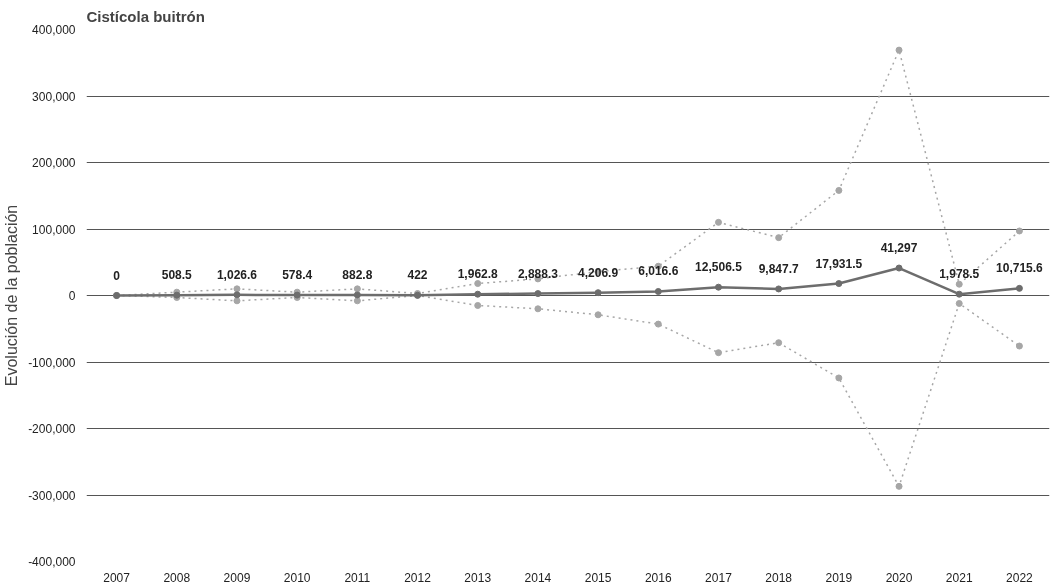 Image resolution: width=1054 pixels, height=584 pixels. What do you see at coordinates (357, 274) in the screenshot?
I see `data-label: 882.8` at bounding box center [357, 274].